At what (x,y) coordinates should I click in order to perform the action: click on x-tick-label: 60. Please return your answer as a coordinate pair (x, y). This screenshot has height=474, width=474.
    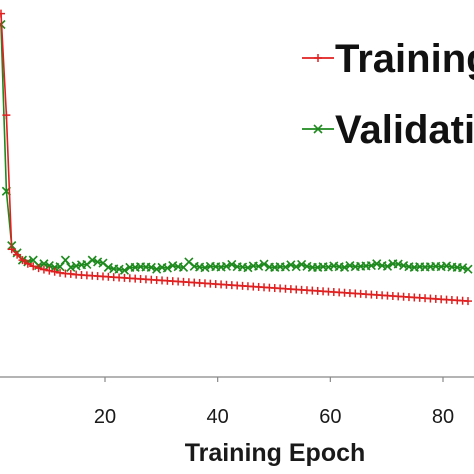
    Looking at the image, I should click on (330, 417).